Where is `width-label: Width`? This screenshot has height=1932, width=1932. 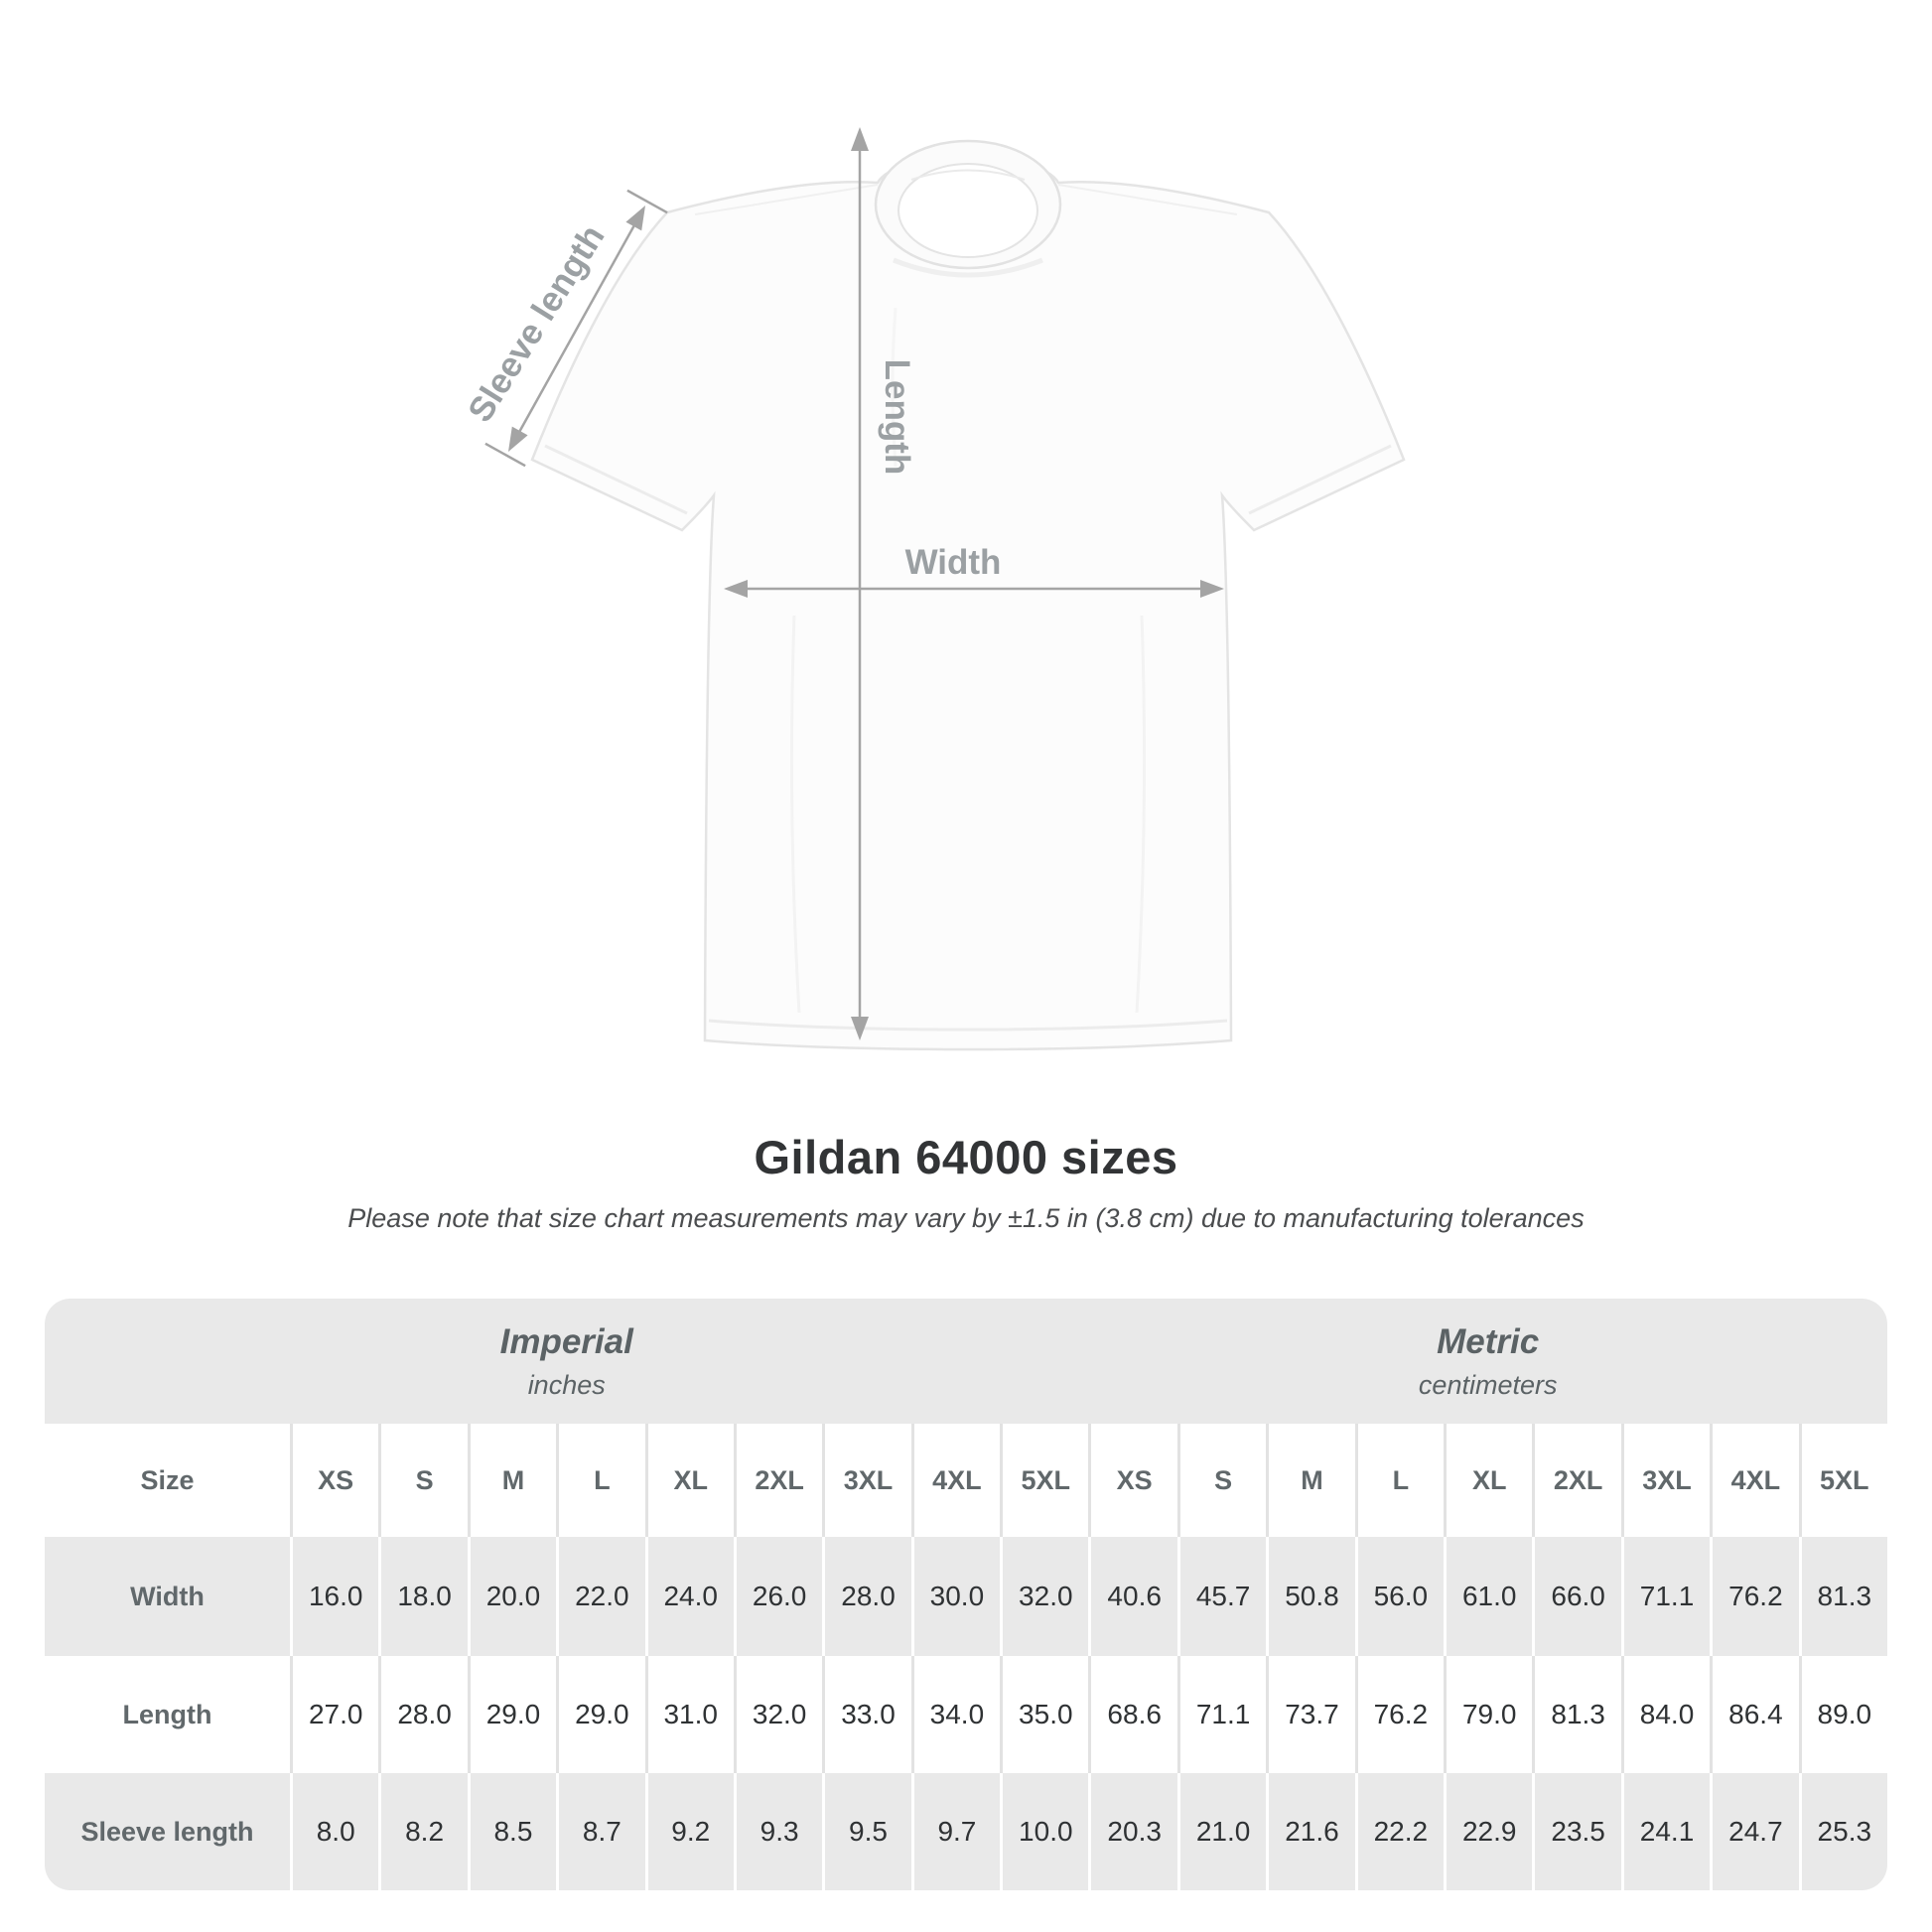
width-label: Width is located at coordinates (954, 562).